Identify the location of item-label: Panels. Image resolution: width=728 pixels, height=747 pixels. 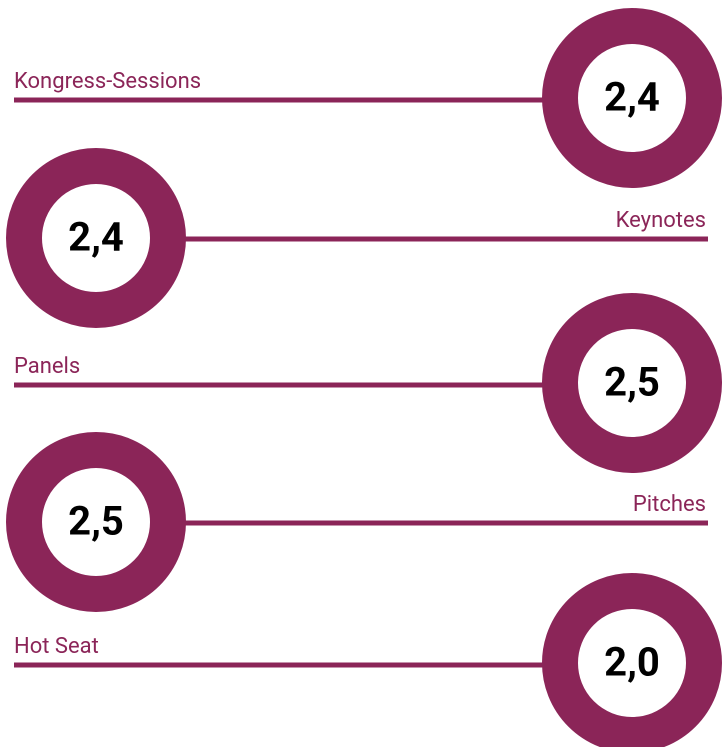
(47, 366).